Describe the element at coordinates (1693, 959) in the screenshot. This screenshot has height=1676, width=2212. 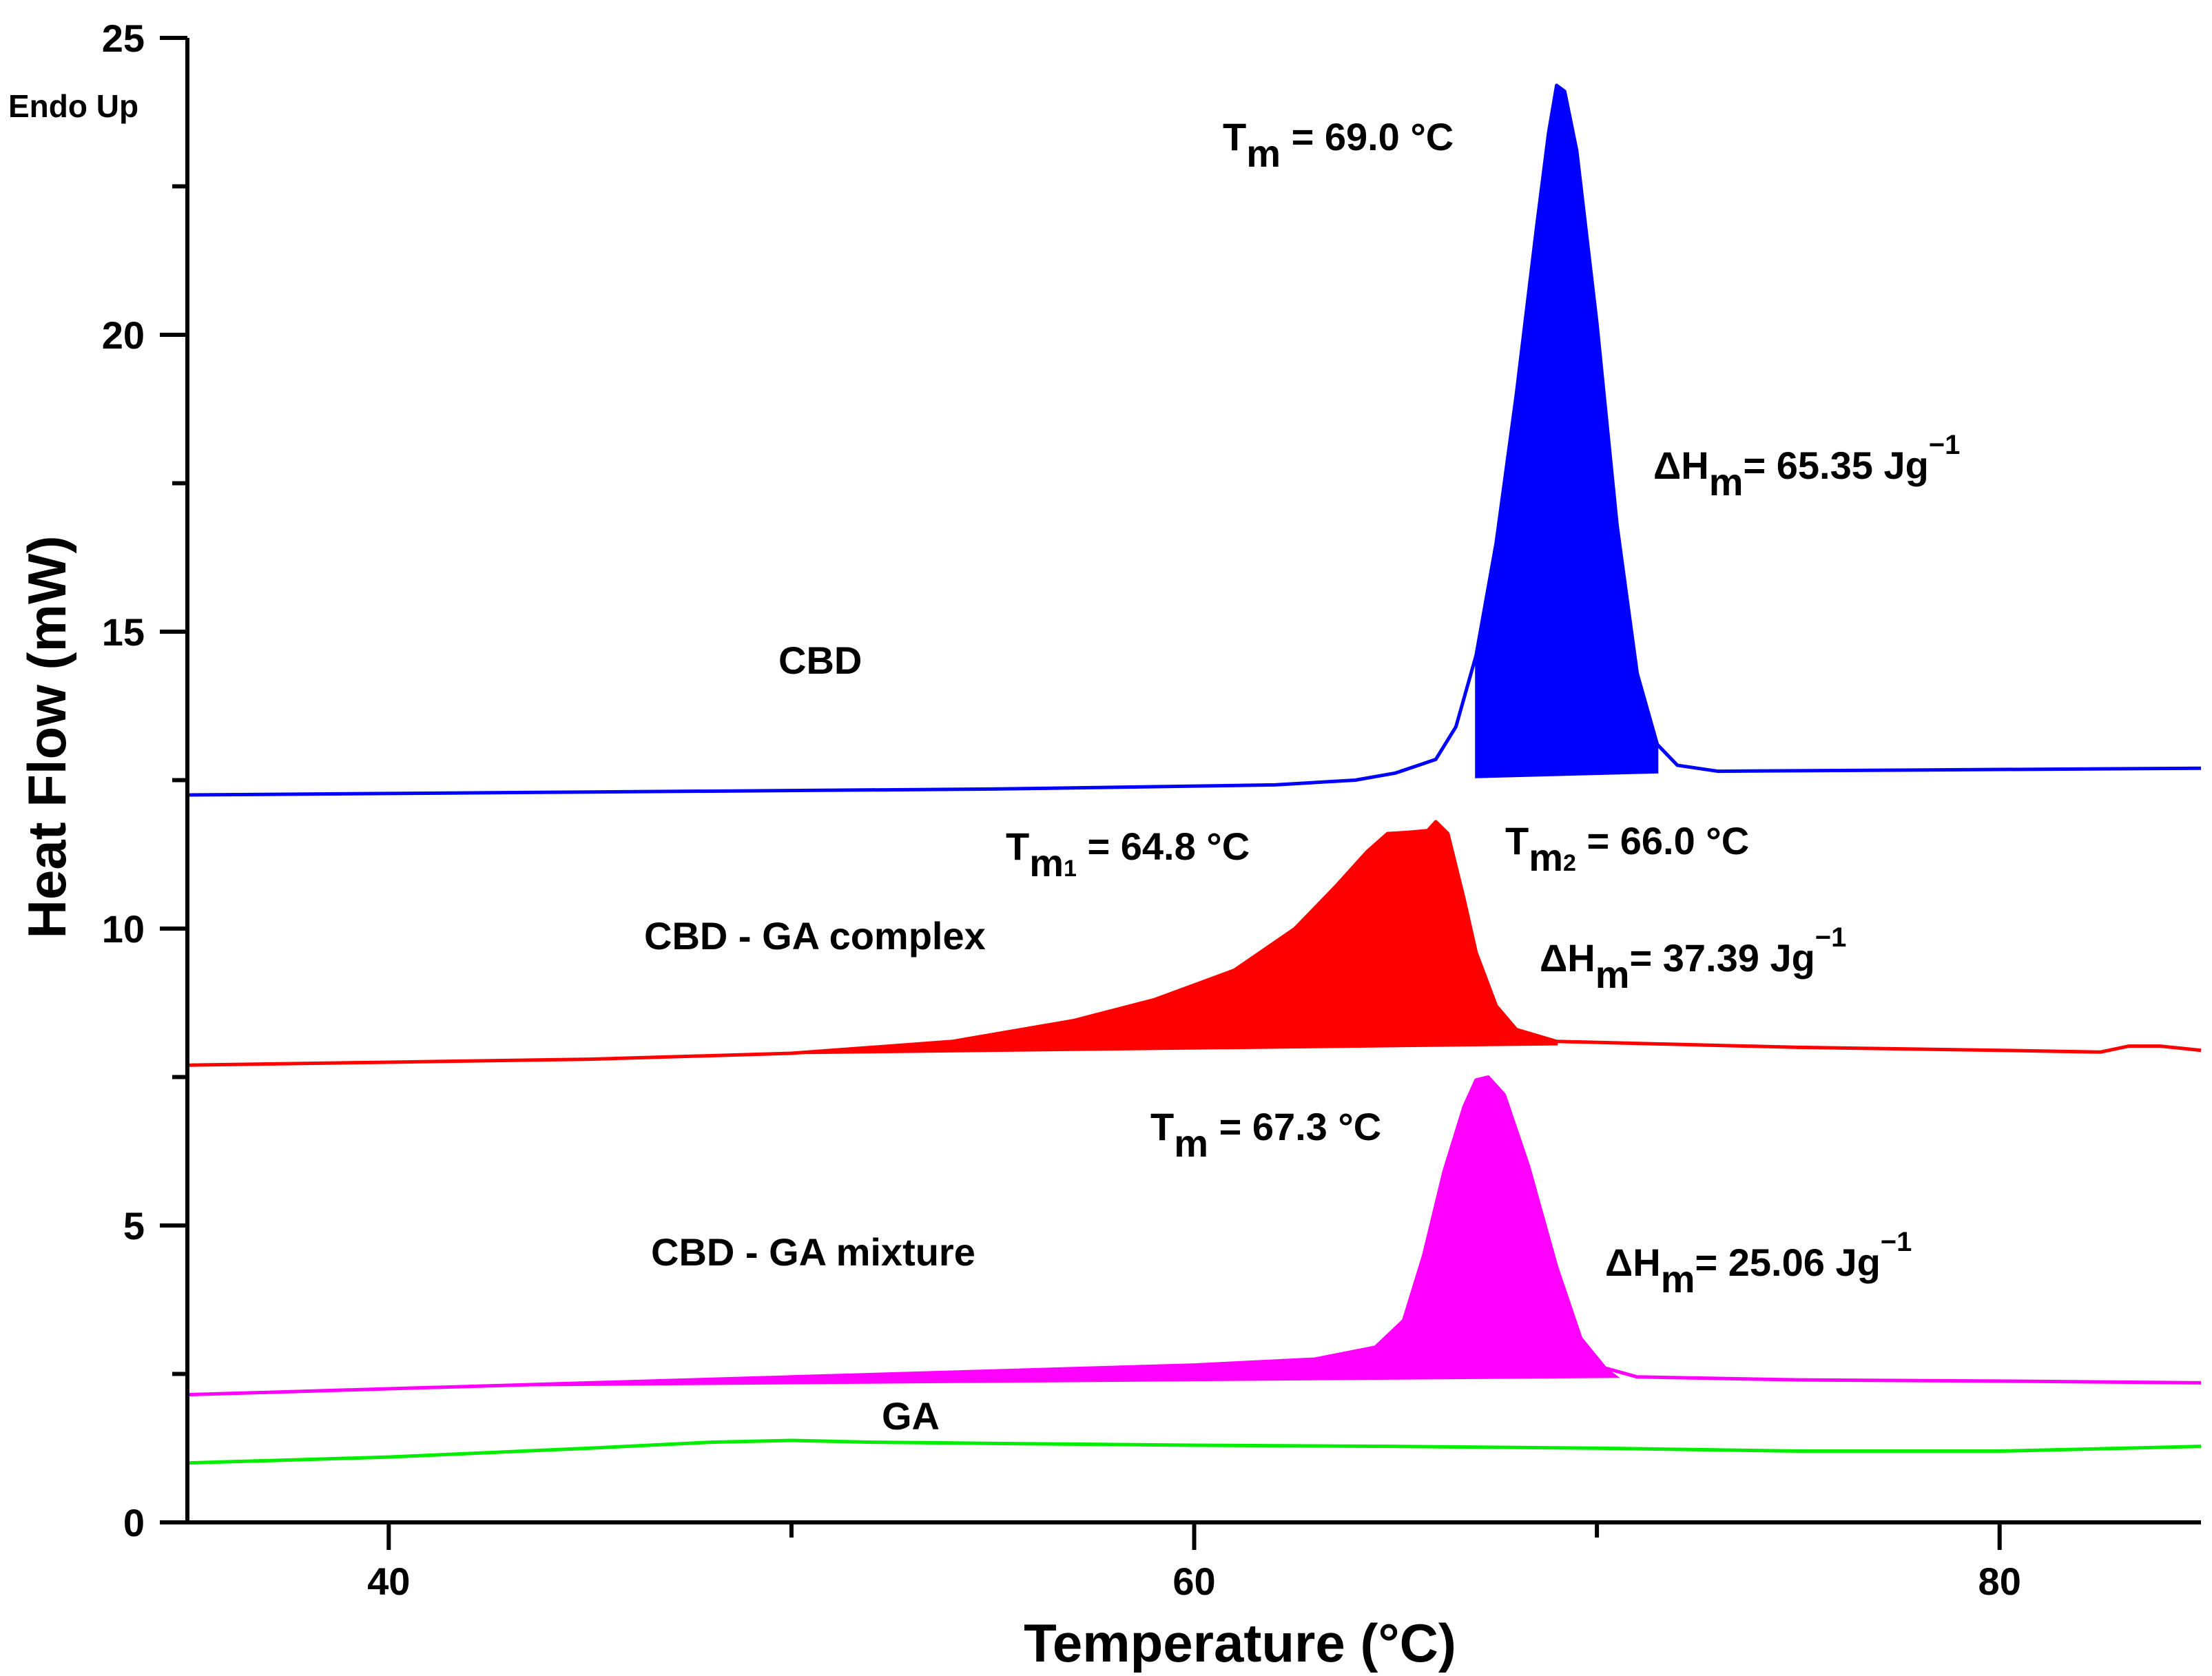
I see `annotation-complex-dh: ΔHm= 37.39 Jg−1` at that location.